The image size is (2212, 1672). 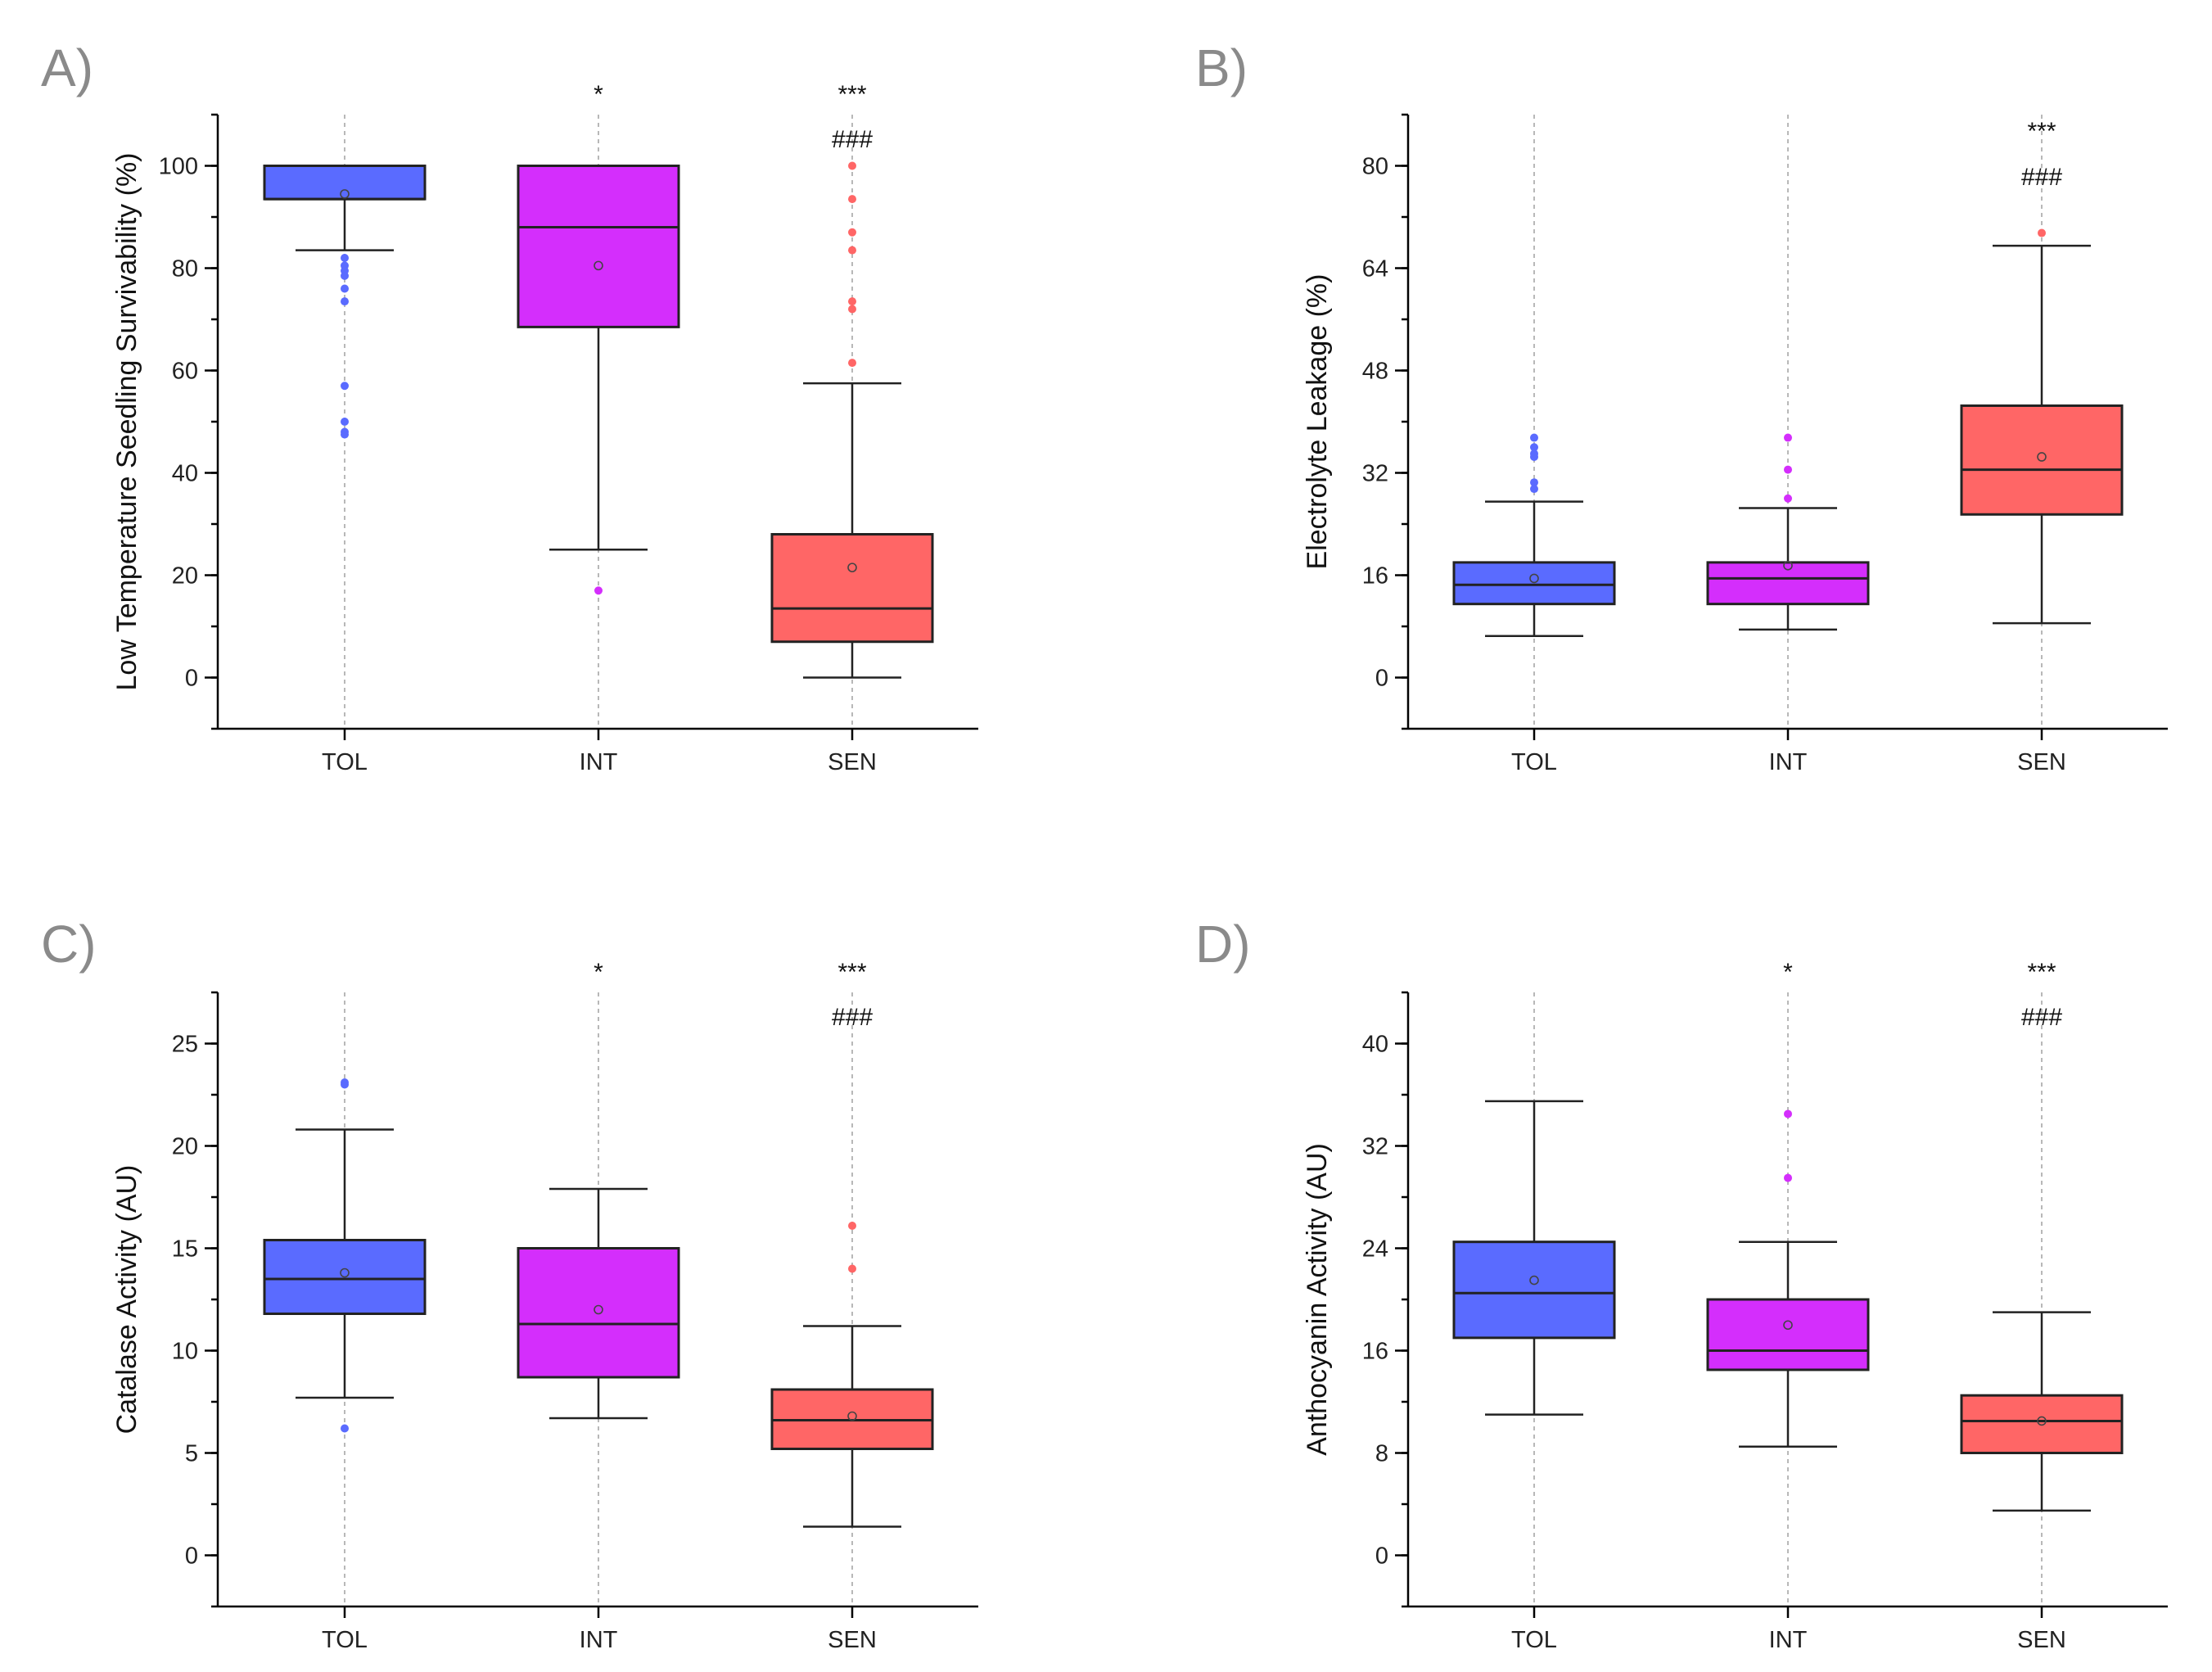 What do you see at coordinates (178, 167) in the screenshot?
I see `y-tick-label: 100` at bounding box center [178, 167].